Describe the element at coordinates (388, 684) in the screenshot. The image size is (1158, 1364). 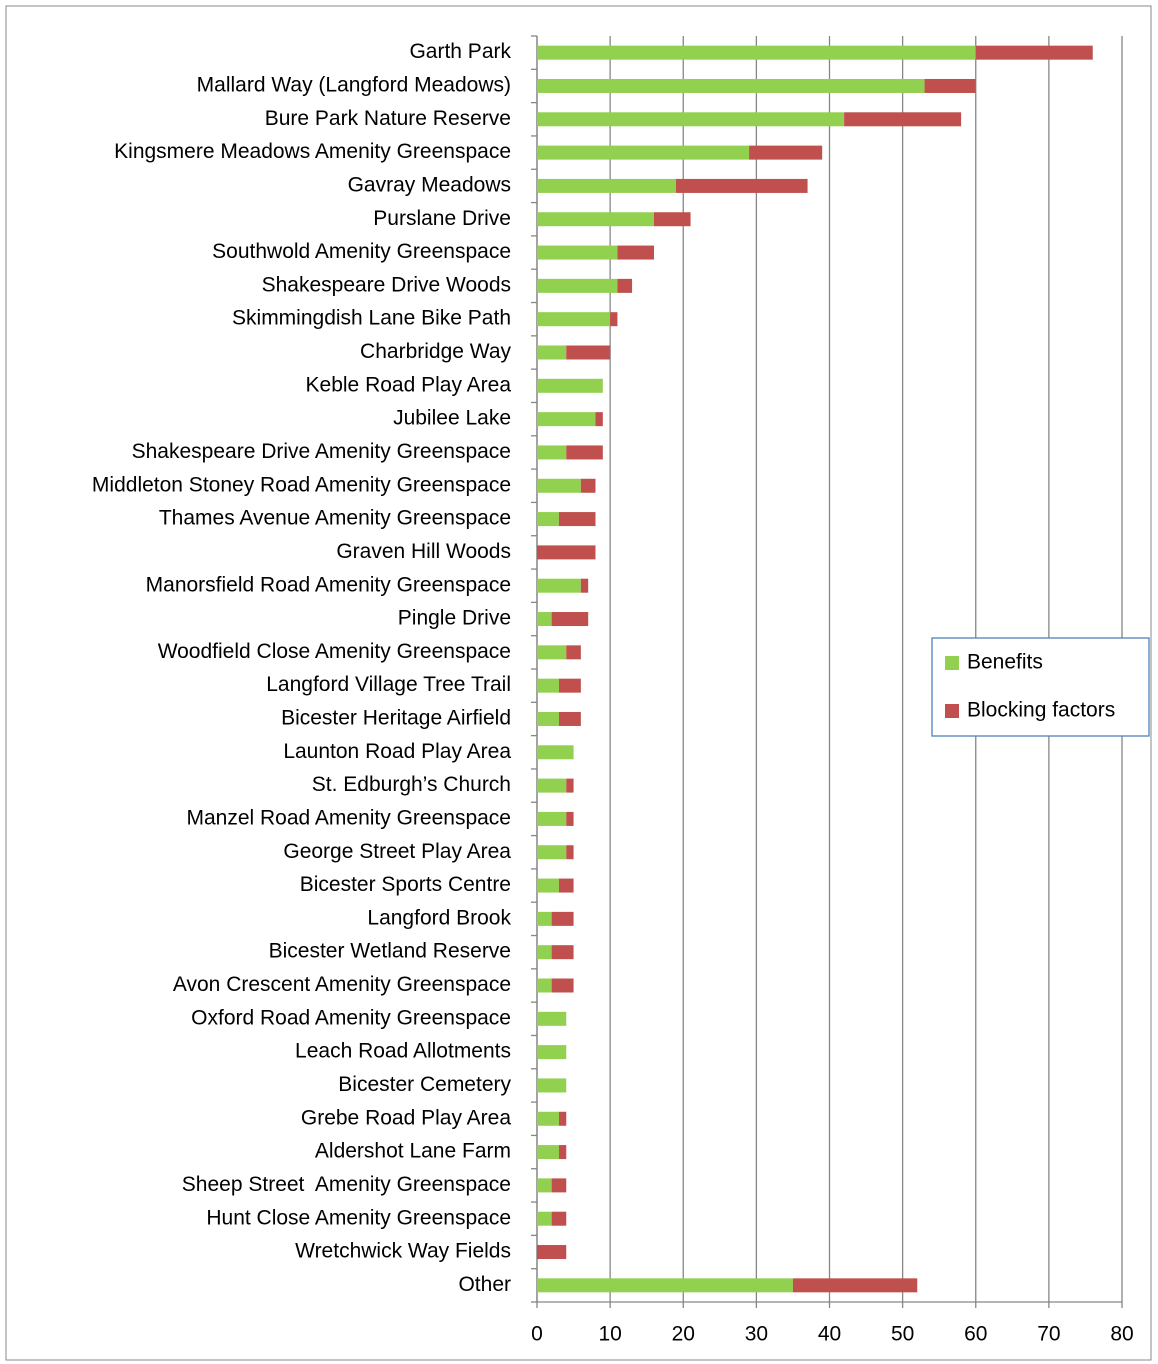
I see `y-tick-label: Langford Village Tree Trail` at that location.